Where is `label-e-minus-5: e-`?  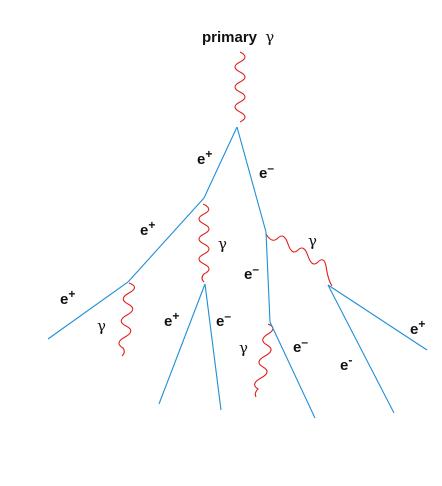
label-e-minus-5: e- is located at coordinates (346, 363).